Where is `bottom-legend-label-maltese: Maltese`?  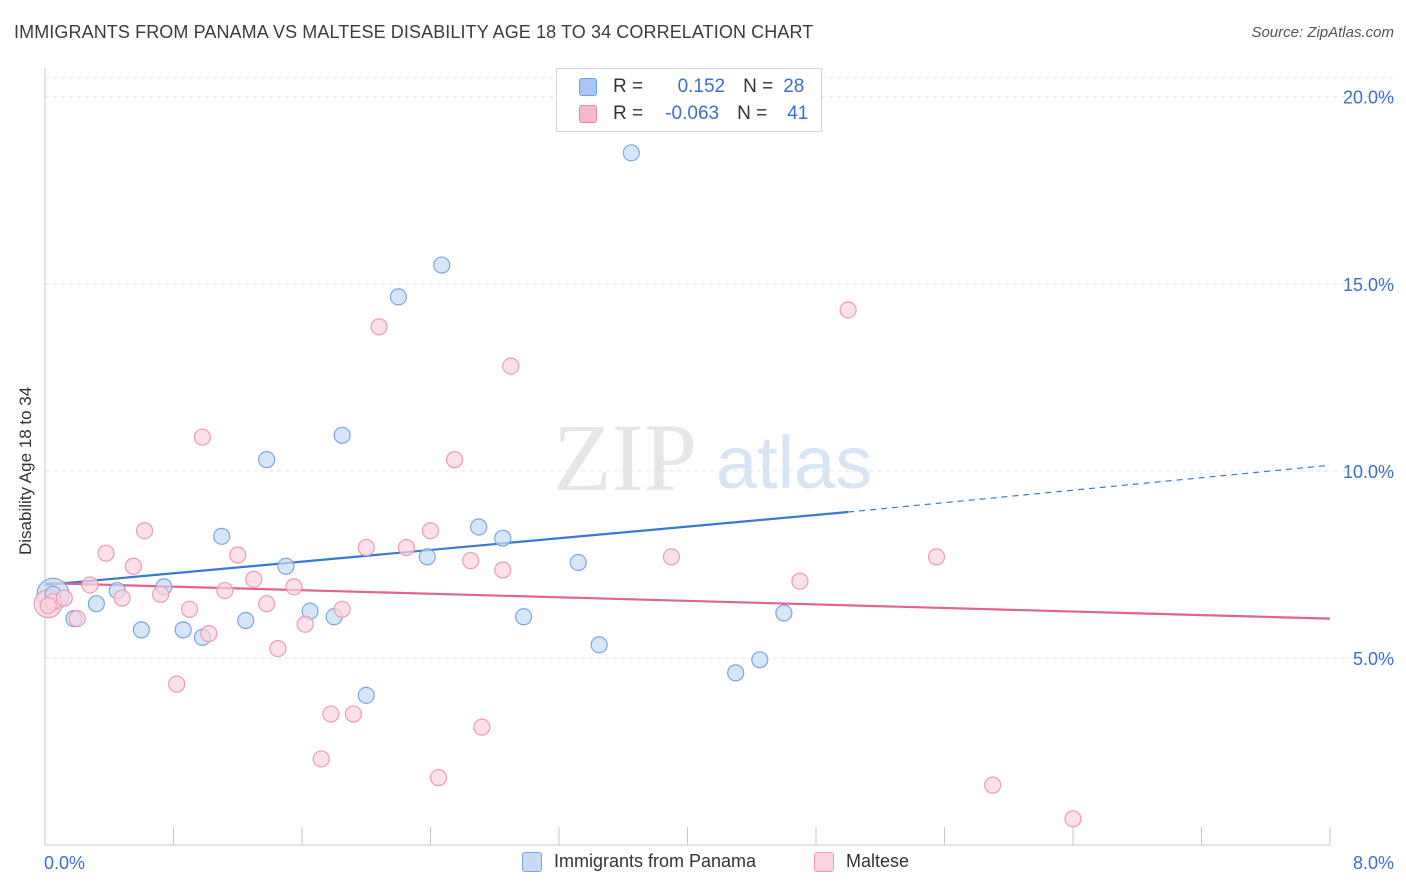 bottom-legend-label-maltese: Maltese is located at coordinates (878, 861).